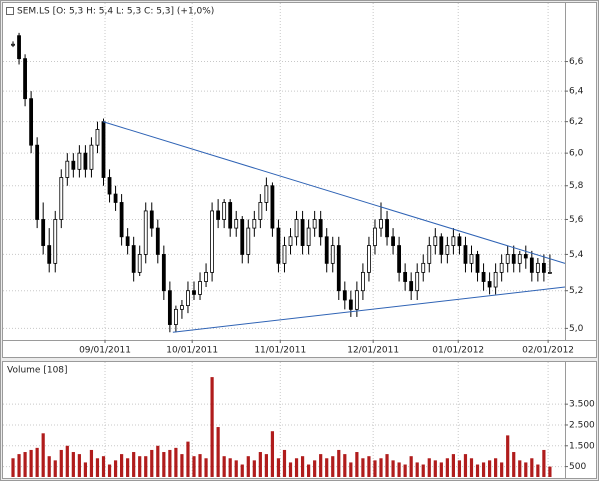  Describe the element at coordinates (576, 154) in the screenshot. I see `y-tick-label: 6,0` at that location.